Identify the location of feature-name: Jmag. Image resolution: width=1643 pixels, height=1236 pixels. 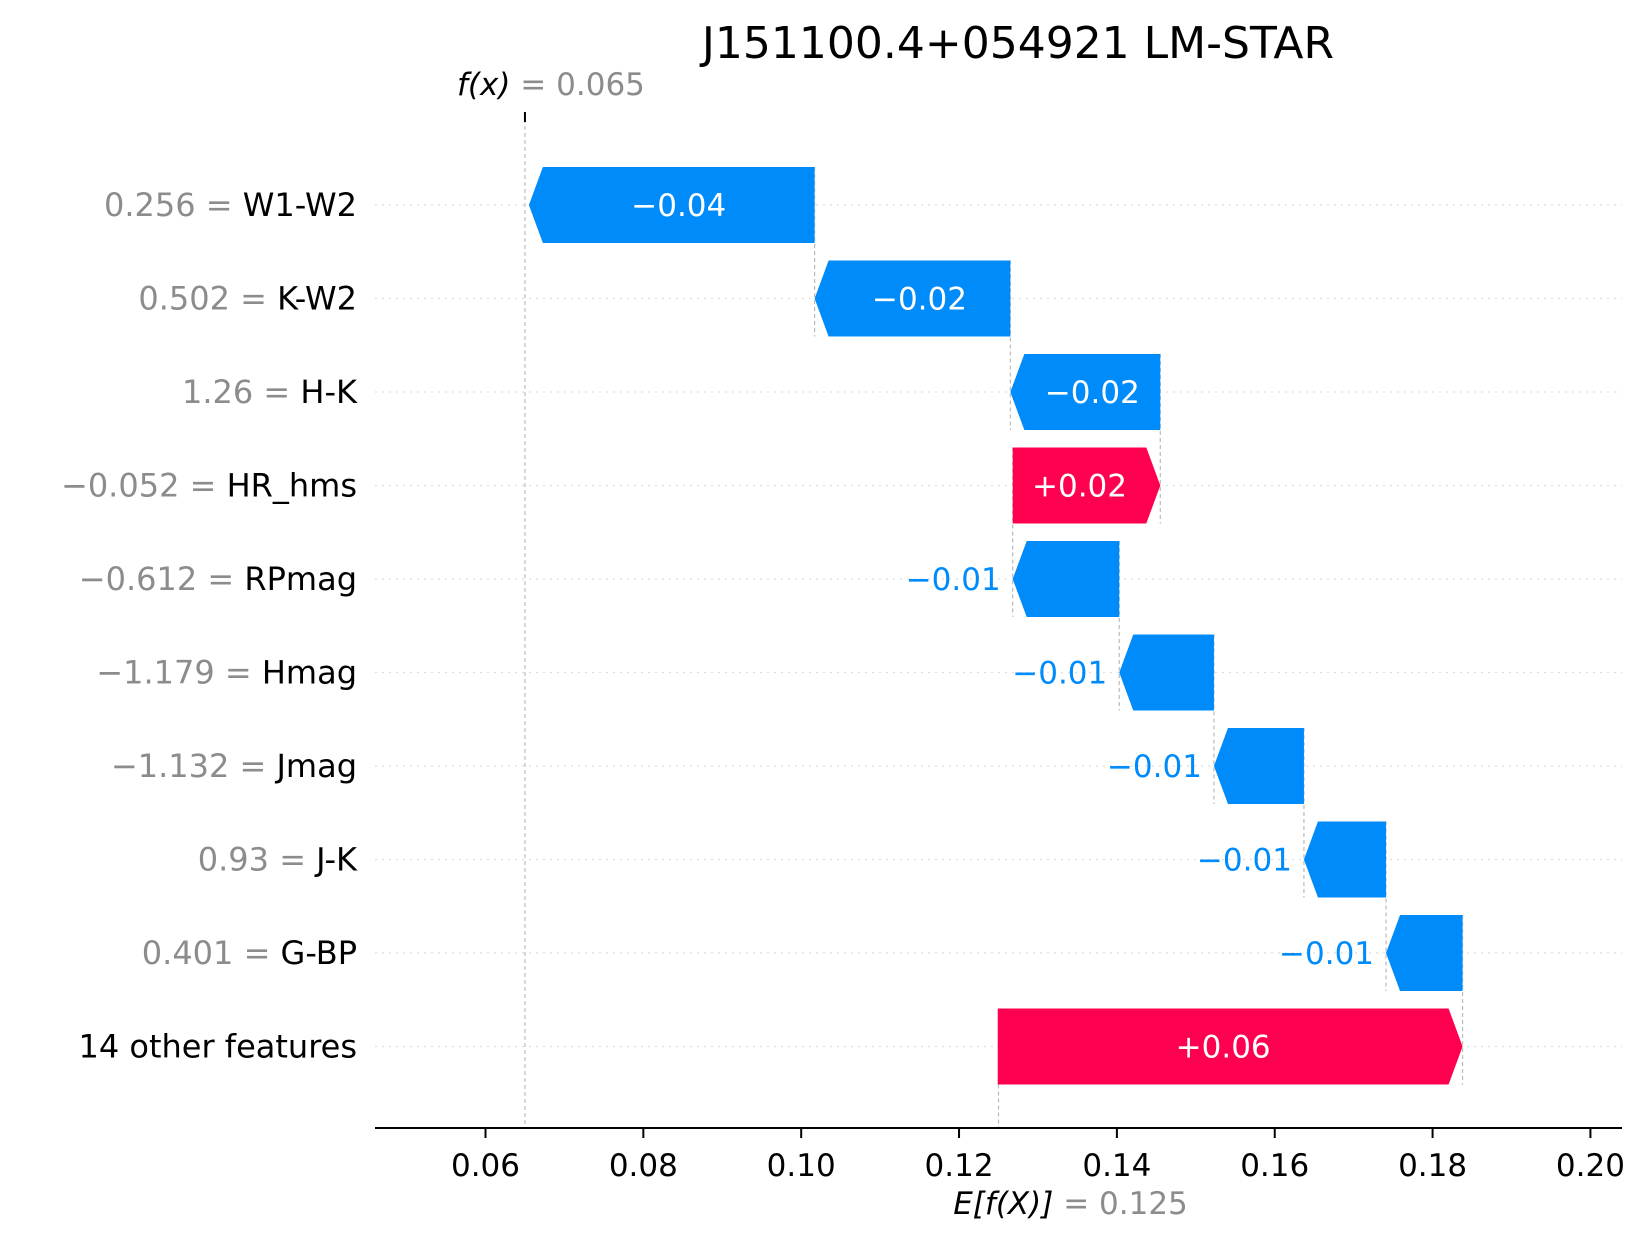
(315, 766).